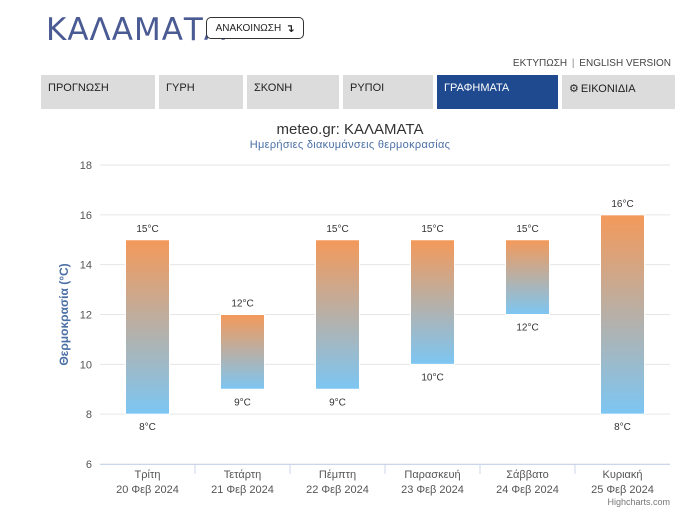 This screenshot has height=522, width=700. What do you see at coordinates (86, 216) in the screenshot?
I see `y-tick-label: 16` at bounding box center [86, 216].